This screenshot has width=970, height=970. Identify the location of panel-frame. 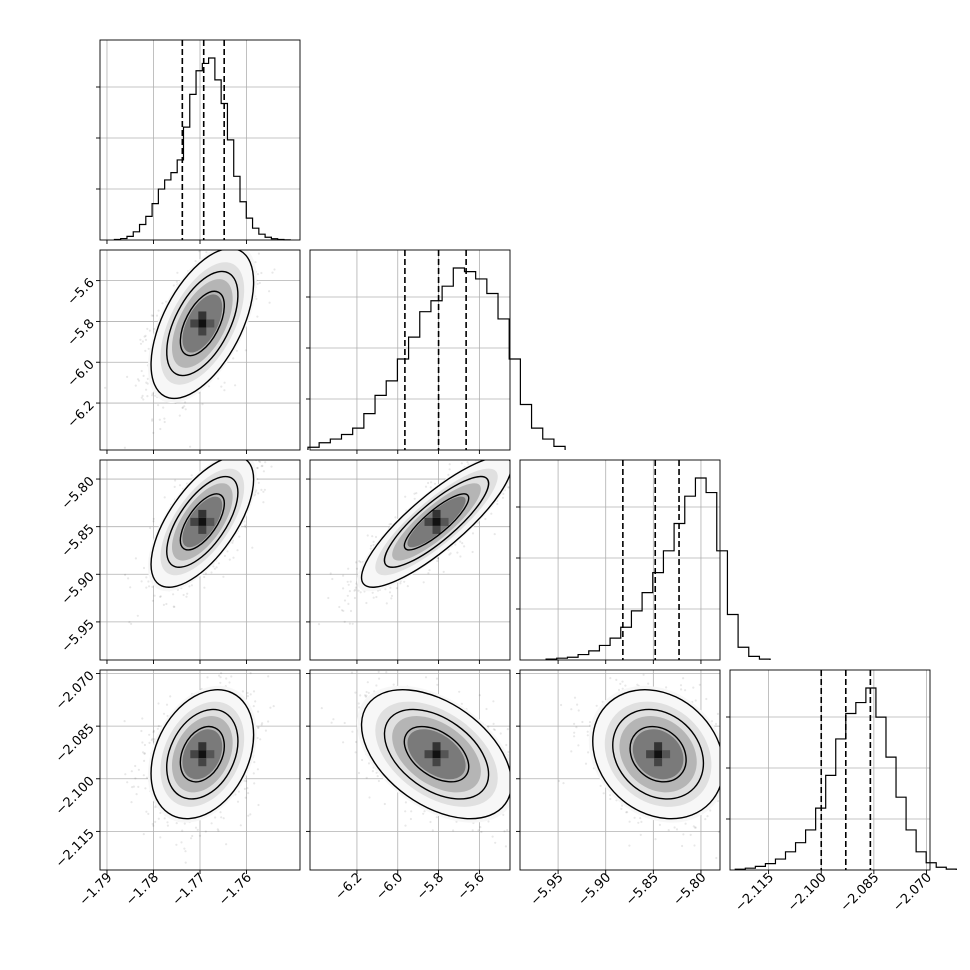
(830, 770).